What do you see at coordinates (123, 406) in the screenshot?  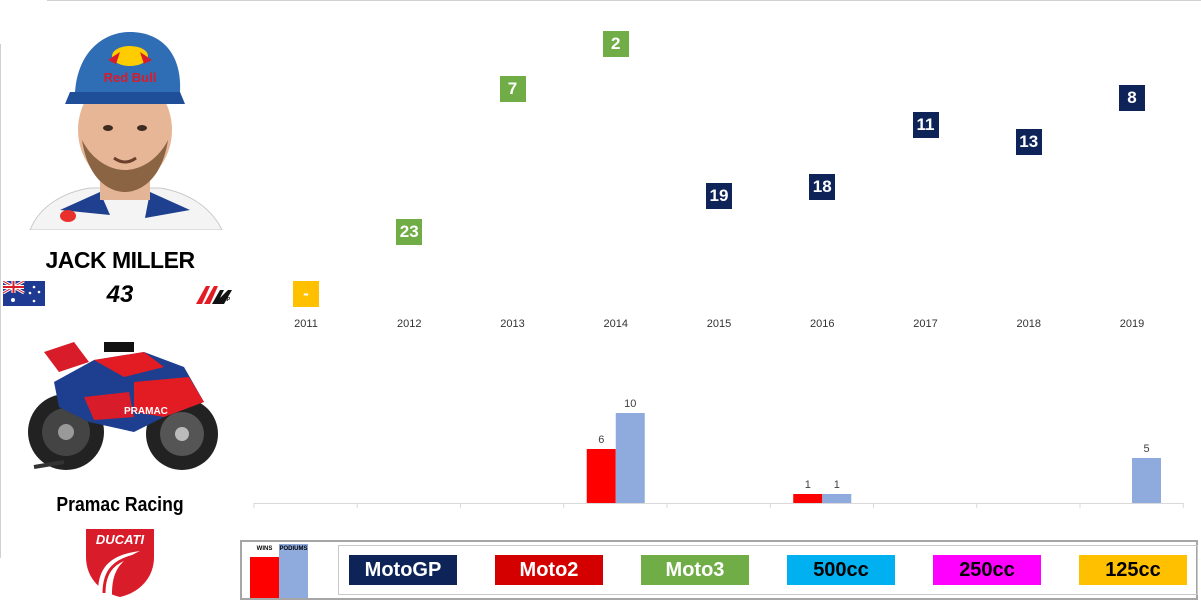 I see `motorcycle-icon: PRAMAC` at bounding box center [123, 406].